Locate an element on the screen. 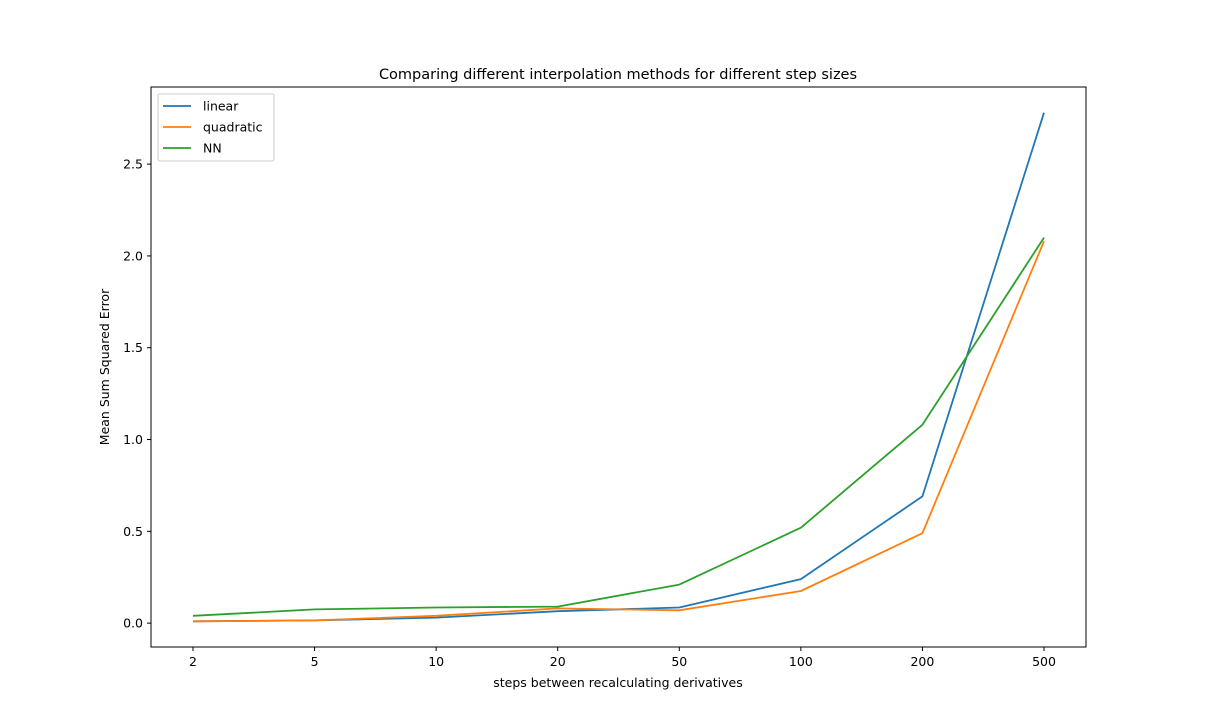  legend: linear quadratic NN is located at coordinates (216, 127).